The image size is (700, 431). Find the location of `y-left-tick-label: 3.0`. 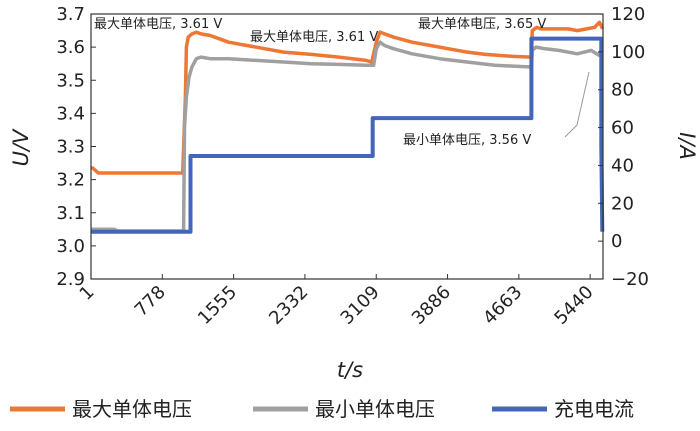

y-left-tick-label: 3.0 is located at coordinates (70, 246).